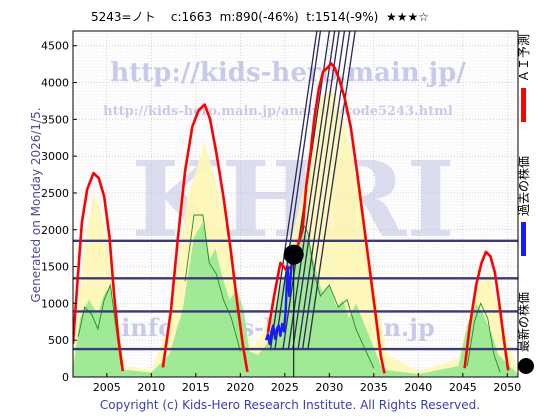  I want to click on legend-latest-swatch, so click(526, 366).